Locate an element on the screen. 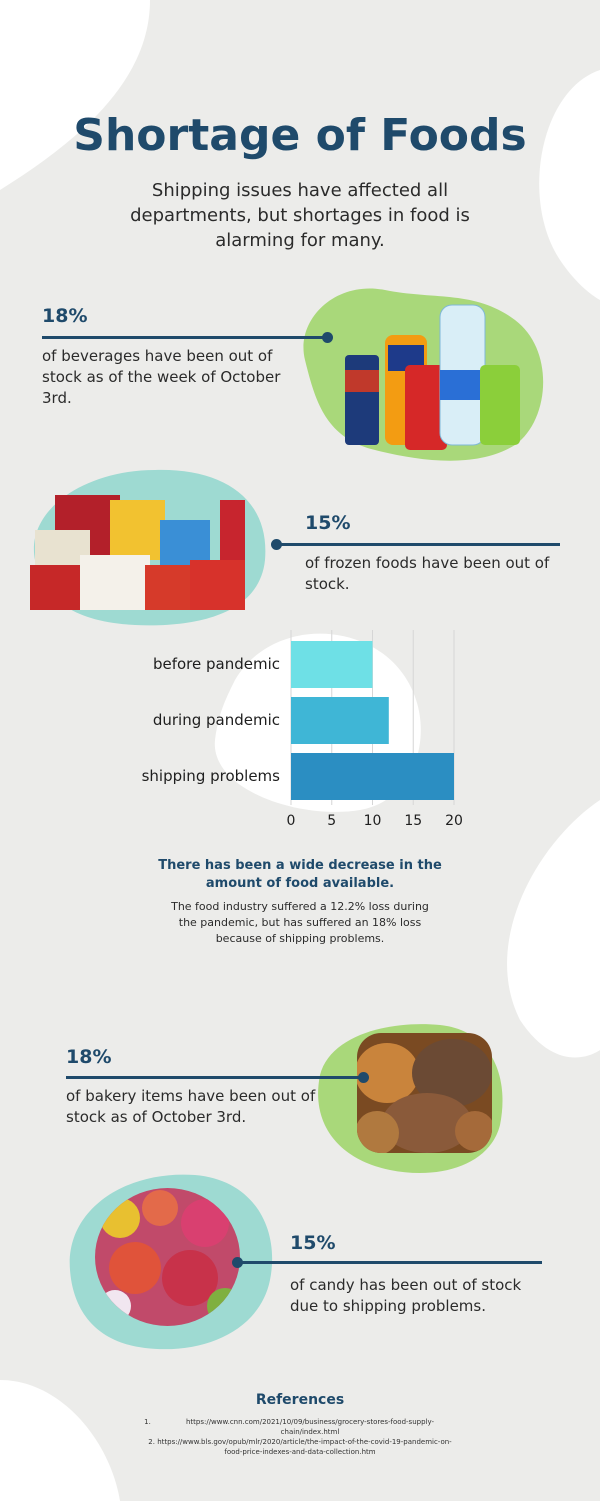 The height and width of the screenshot is (1501, 600). bread-image is located at coordinates (424, 1093).